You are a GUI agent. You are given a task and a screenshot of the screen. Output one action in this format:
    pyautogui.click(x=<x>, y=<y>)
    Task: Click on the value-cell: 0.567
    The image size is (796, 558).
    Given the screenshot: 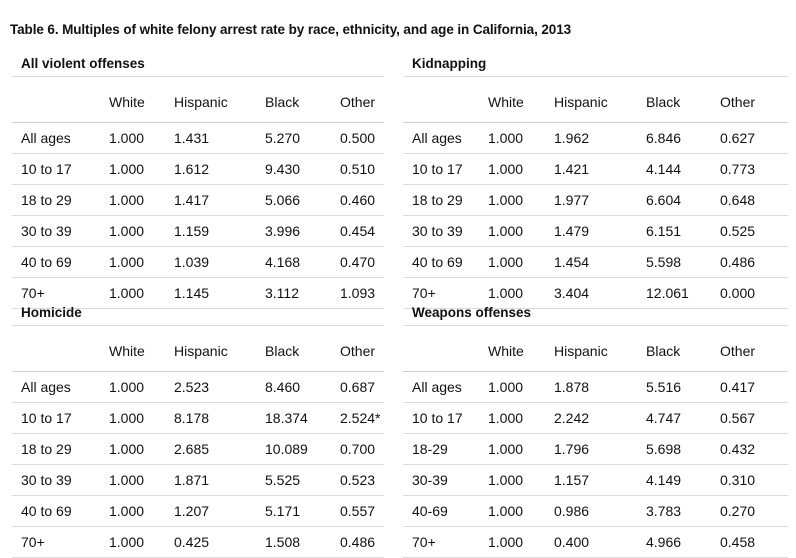 What is the action you would take?
    pyautogui.click(x=754, y=418)
    